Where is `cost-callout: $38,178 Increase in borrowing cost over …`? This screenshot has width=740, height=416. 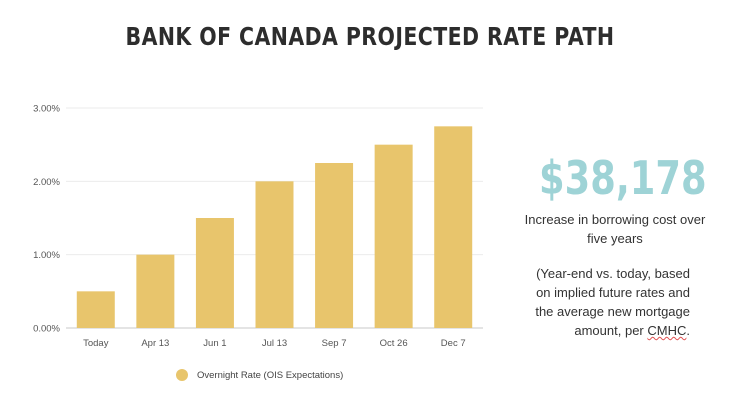
cost-callout: $38,178 Increase in borrowing cost over … is located at coordinates (615, 245).